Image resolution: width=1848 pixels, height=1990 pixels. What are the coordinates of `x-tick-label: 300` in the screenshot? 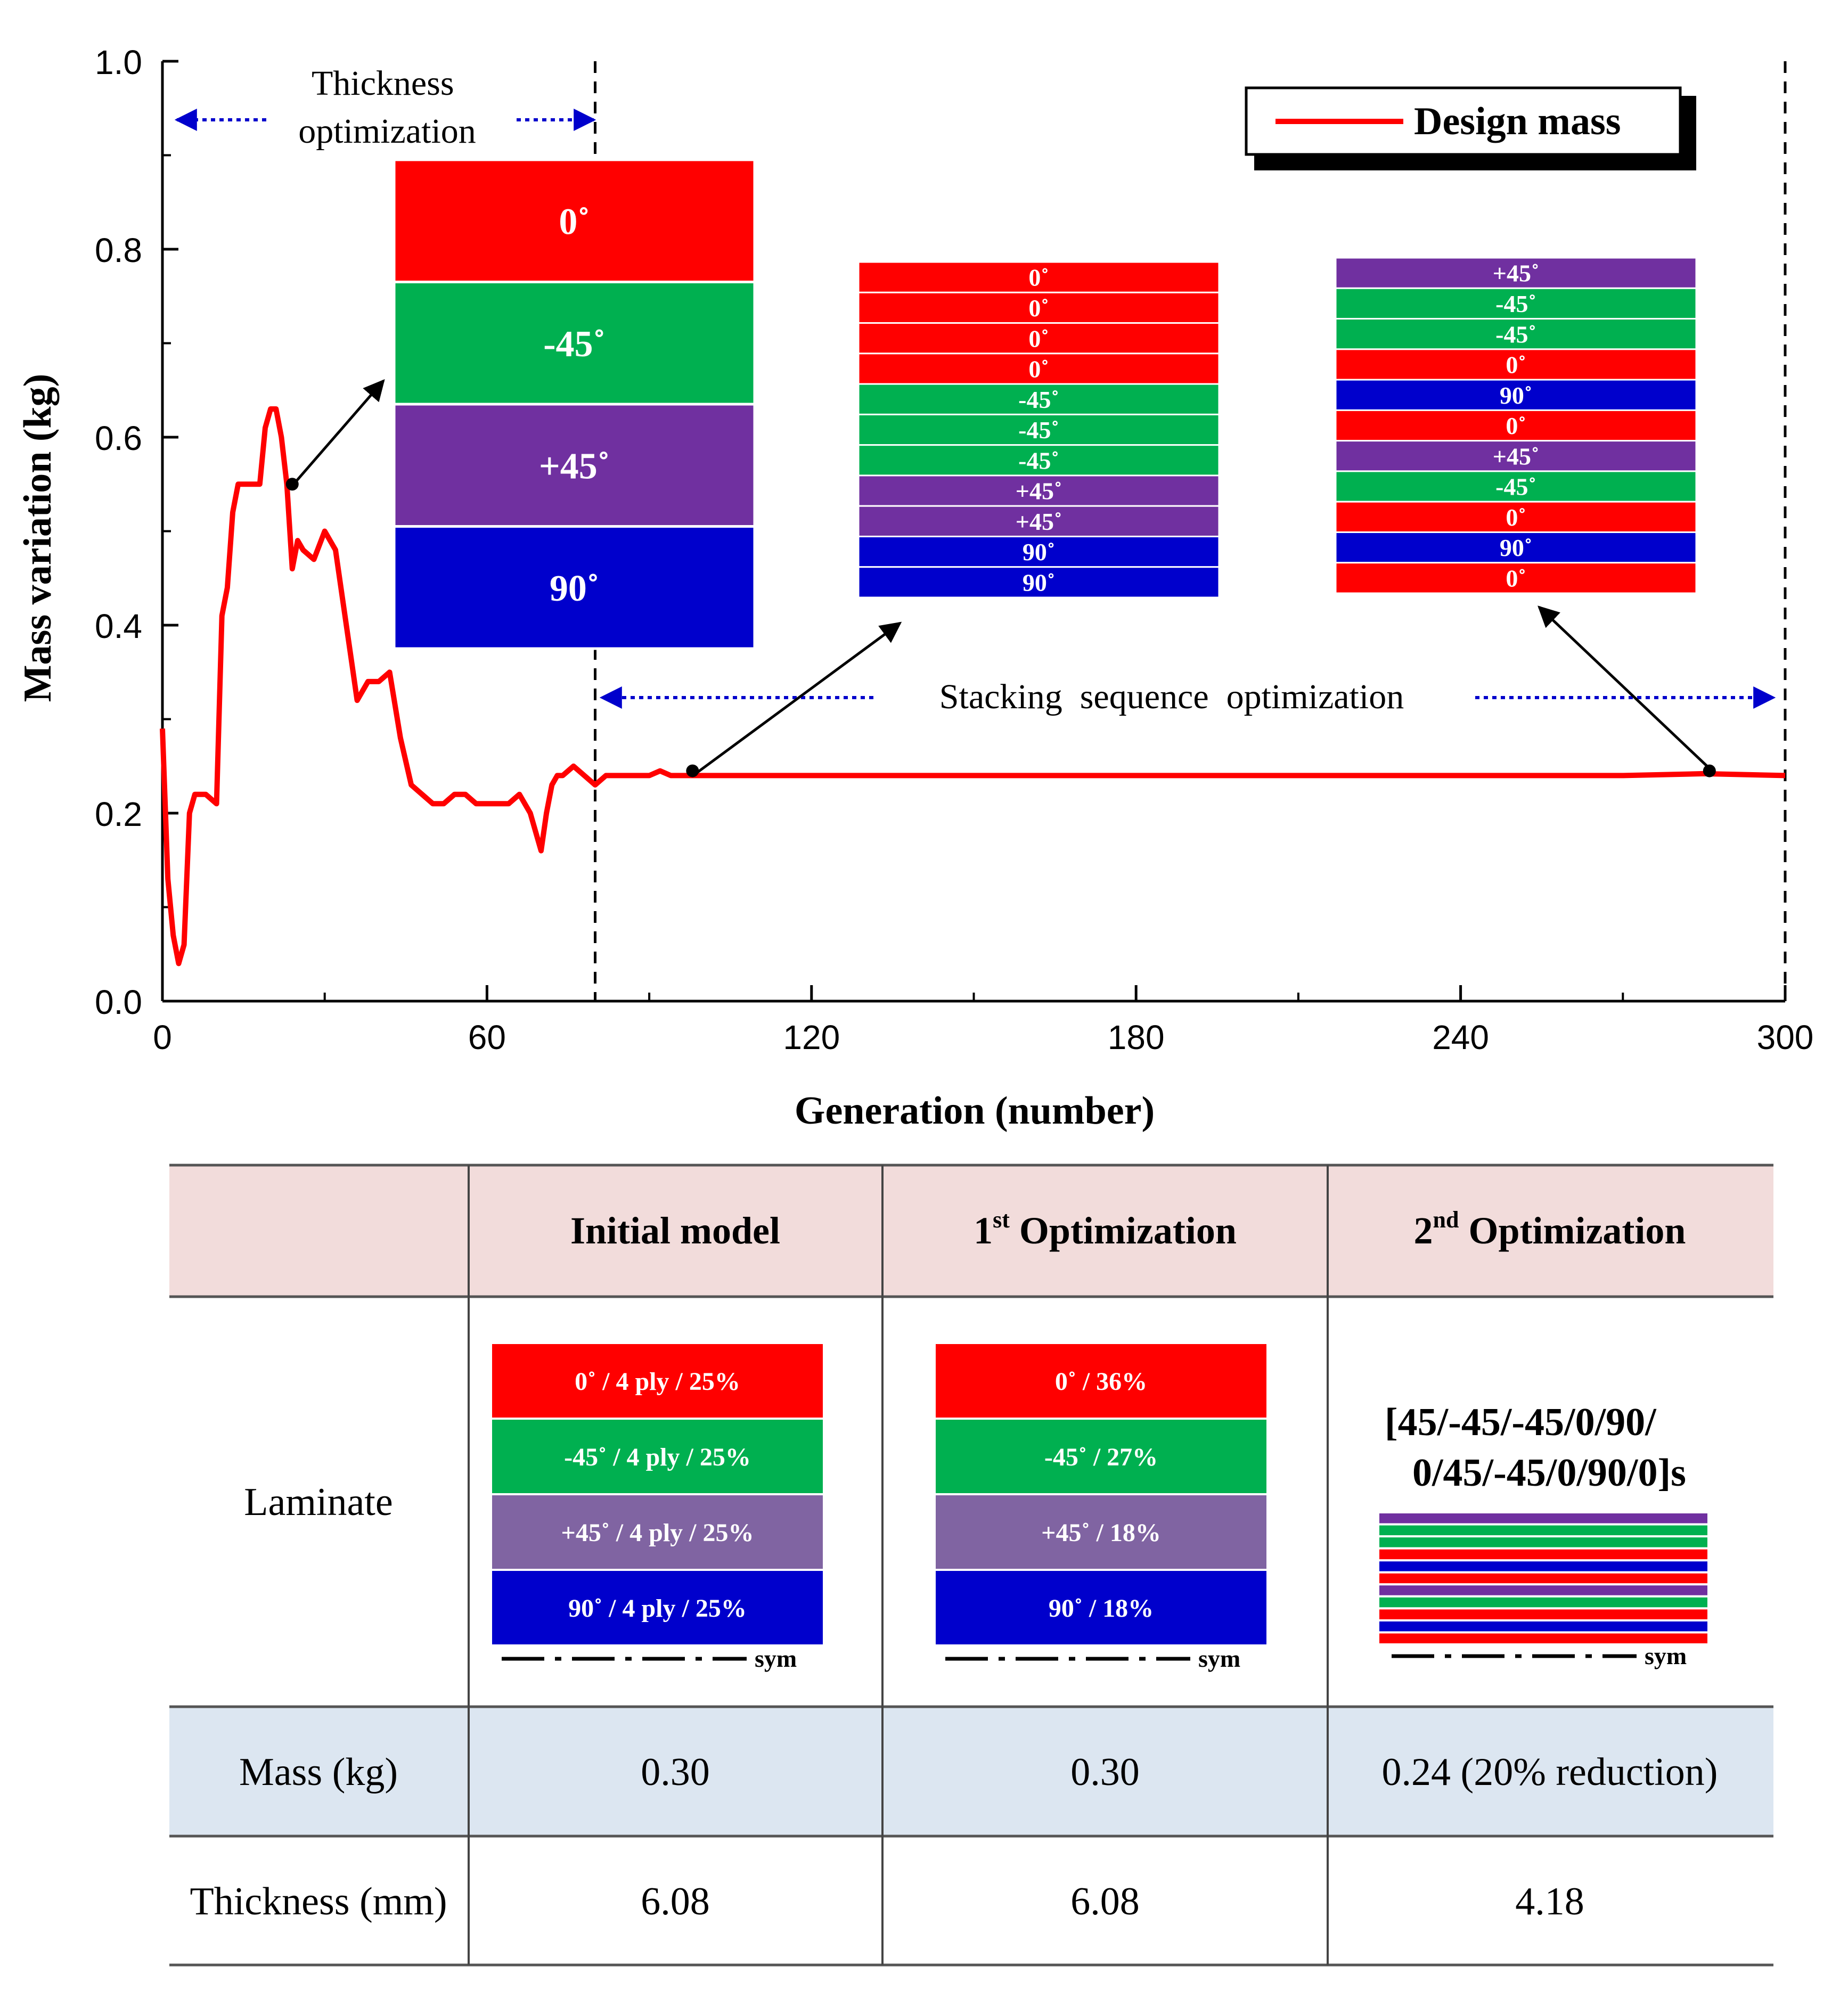 It's located at (1785, 1037).